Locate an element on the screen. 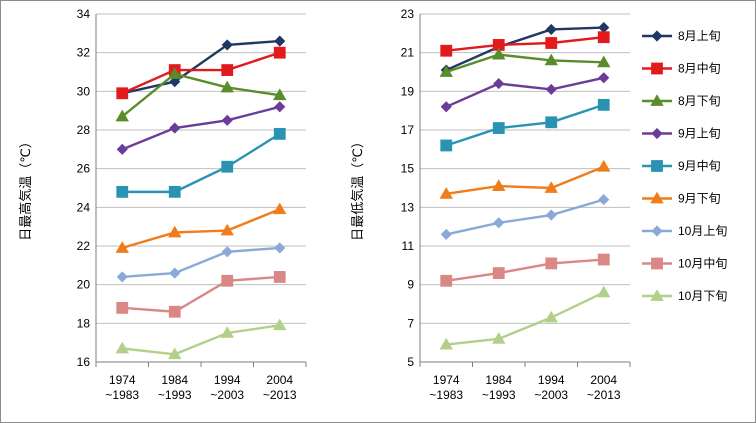 This screenshot has width=756, height=423. y-tick-label-2-3: 11 is located at coordinates (408, 246).